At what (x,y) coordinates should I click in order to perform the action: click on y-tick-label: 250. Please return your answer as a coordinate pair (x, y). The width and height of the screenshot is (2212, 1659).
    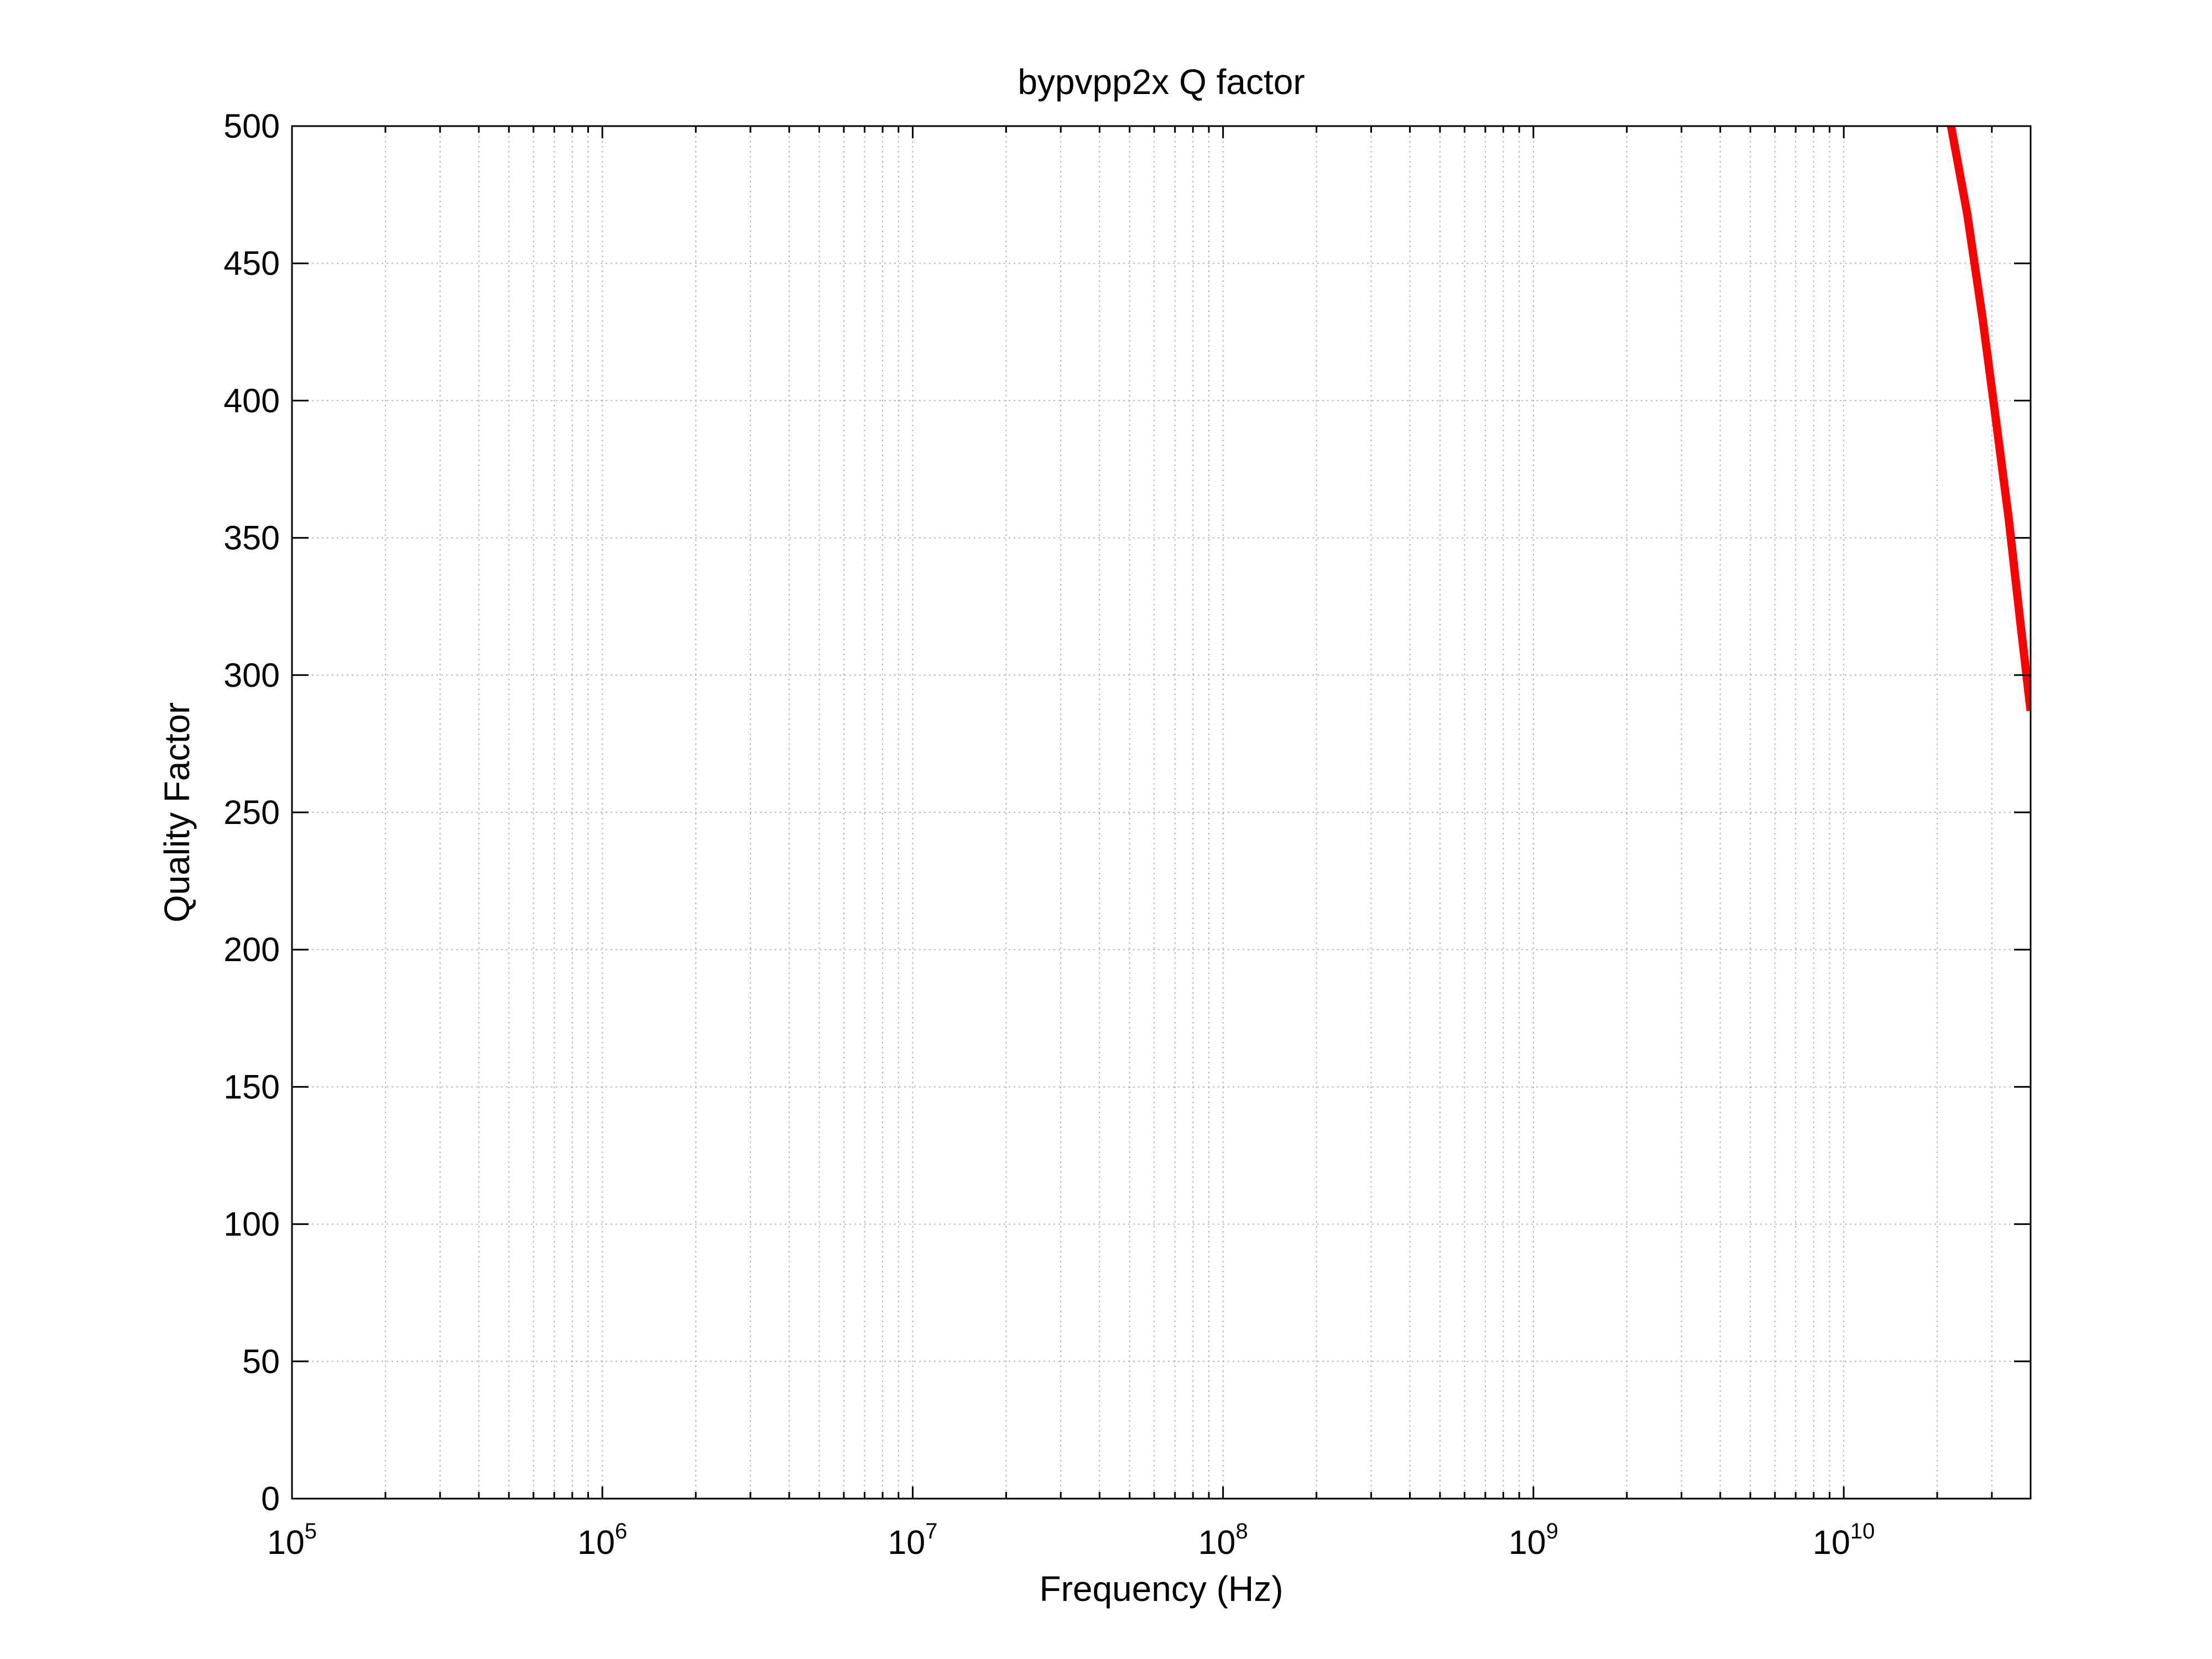
    Looking at the image, I should click on (252, 813).